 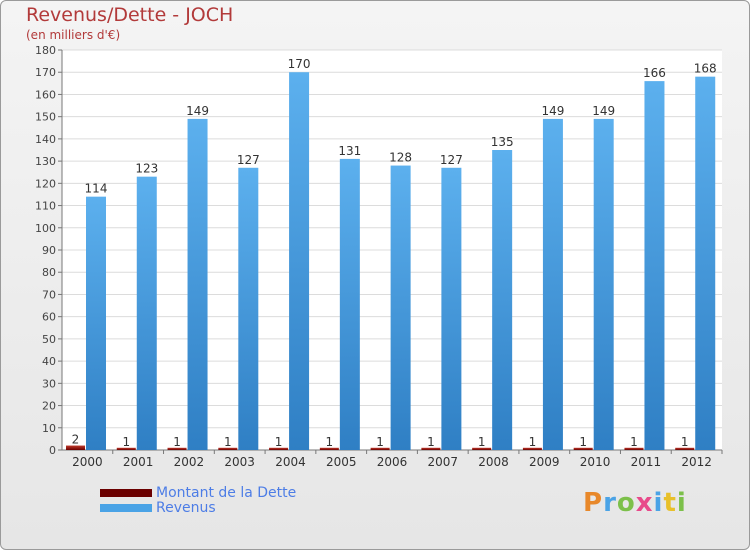 What do you see at coordinates (45, 161) in the screenshot?
I see `y-tick-label: 130` at bounding box center [45, 161].